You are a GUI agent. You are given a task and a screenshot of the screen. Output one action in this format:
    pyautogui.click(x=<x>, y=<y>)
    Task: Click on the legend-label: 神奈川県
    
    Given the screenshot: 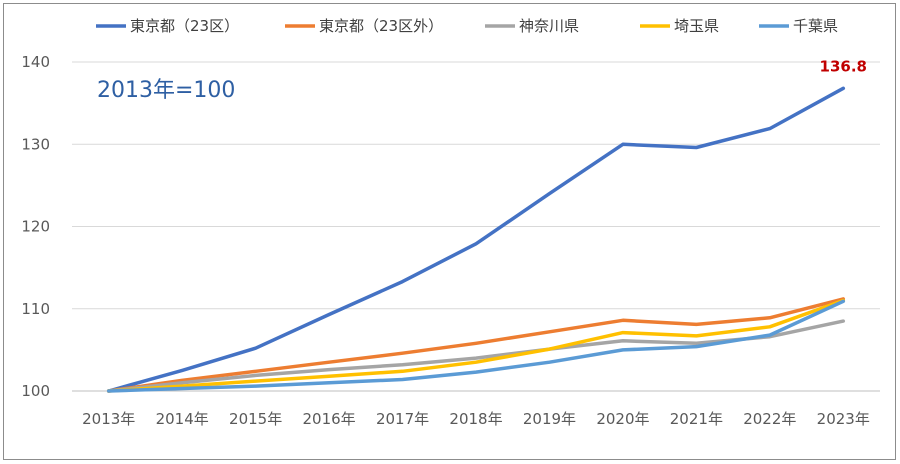 What is the action you would take?
    pyautogui.click(x=549, y=26)
    